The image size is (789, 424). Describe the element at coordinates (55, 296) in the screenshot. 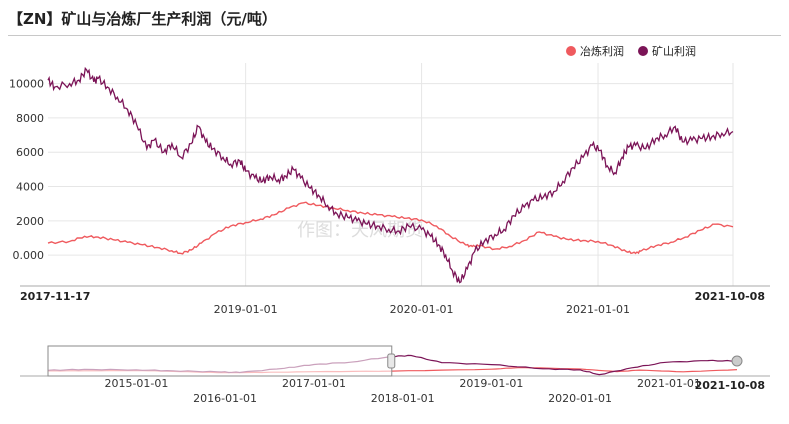

I see `x-start-label: 2017-11-17` at that location.